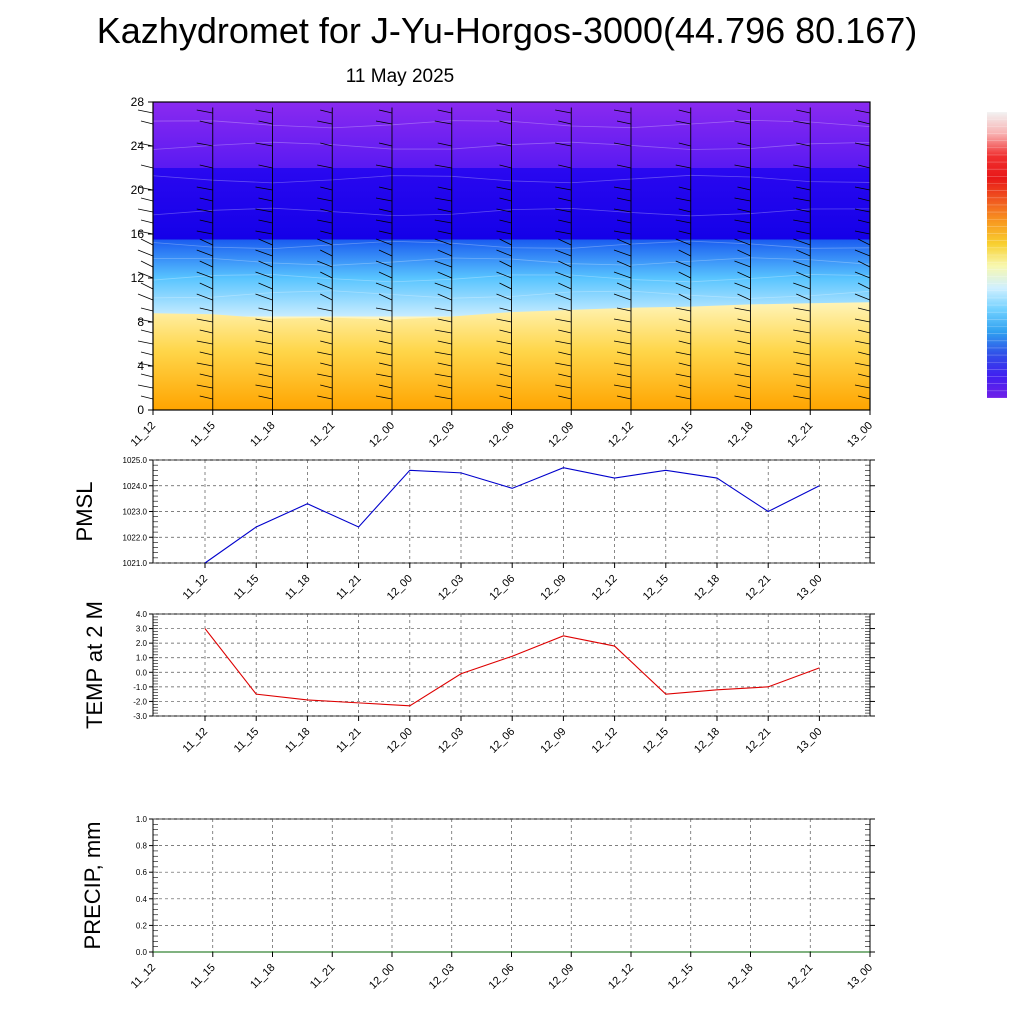  Describe the element at coordinates (263, 977) in the screenshot. I see `x-tick-label: 11_18` at that location.